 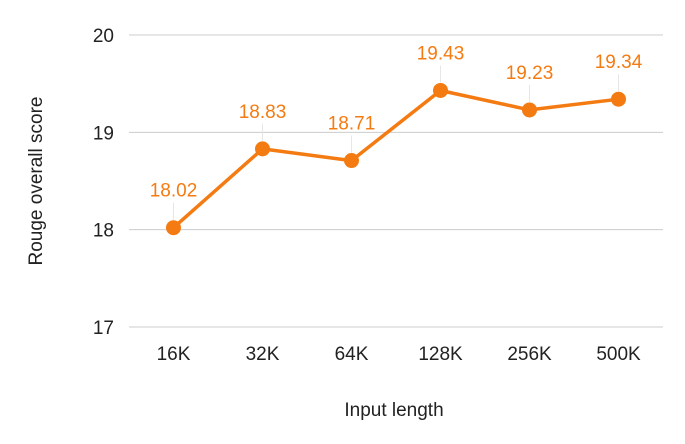 What do you see at coordinates (352, 354) in the screenshot?
I see `x-tick-label-64k: 64K` at bounding box center [352, 354].